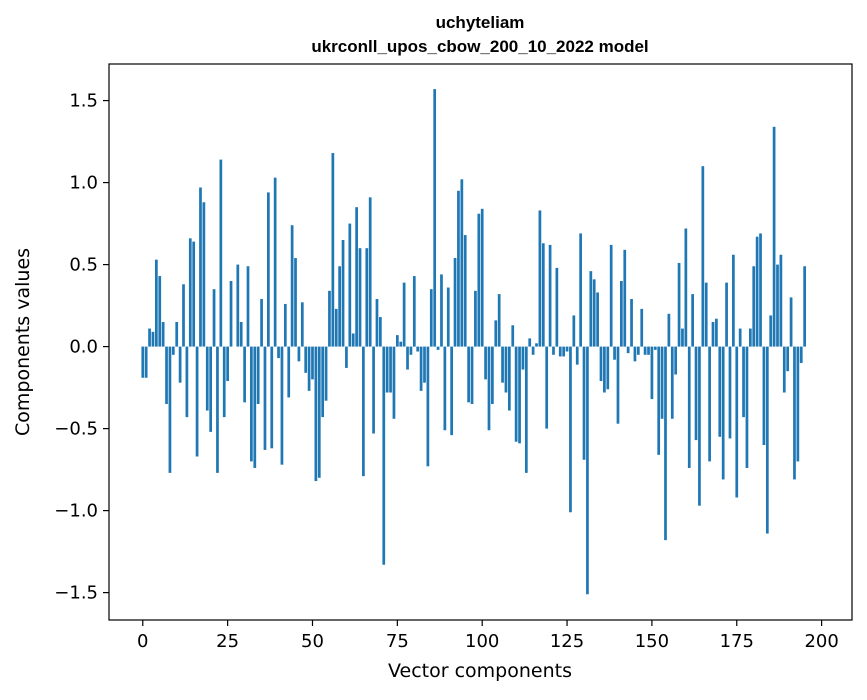  I want to click on y-tick-label: 1.5, so click(83, 101).